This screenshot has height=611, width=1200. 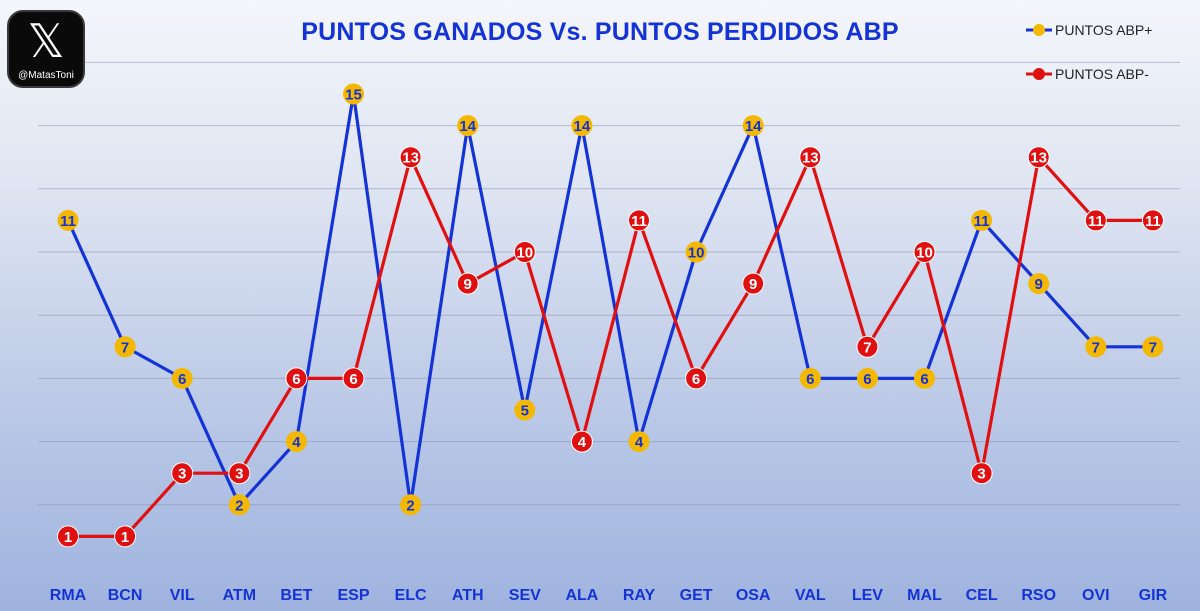 I want to click on data-label-plus: 15, so click(x=353, y=95).